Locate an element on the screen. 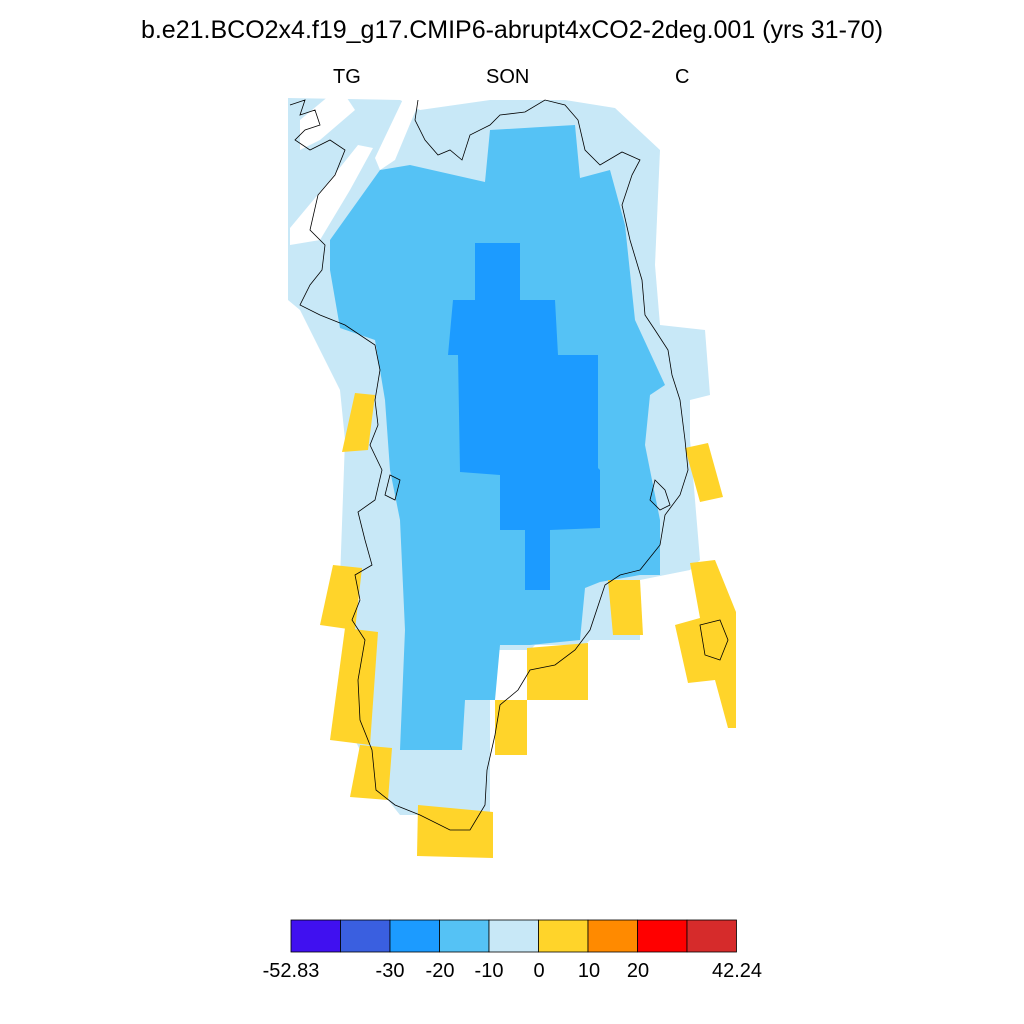 The width and height of the screenshot is (1024, 1024). colorbar-tick-label: -20 is located at coordinates (440, 971).